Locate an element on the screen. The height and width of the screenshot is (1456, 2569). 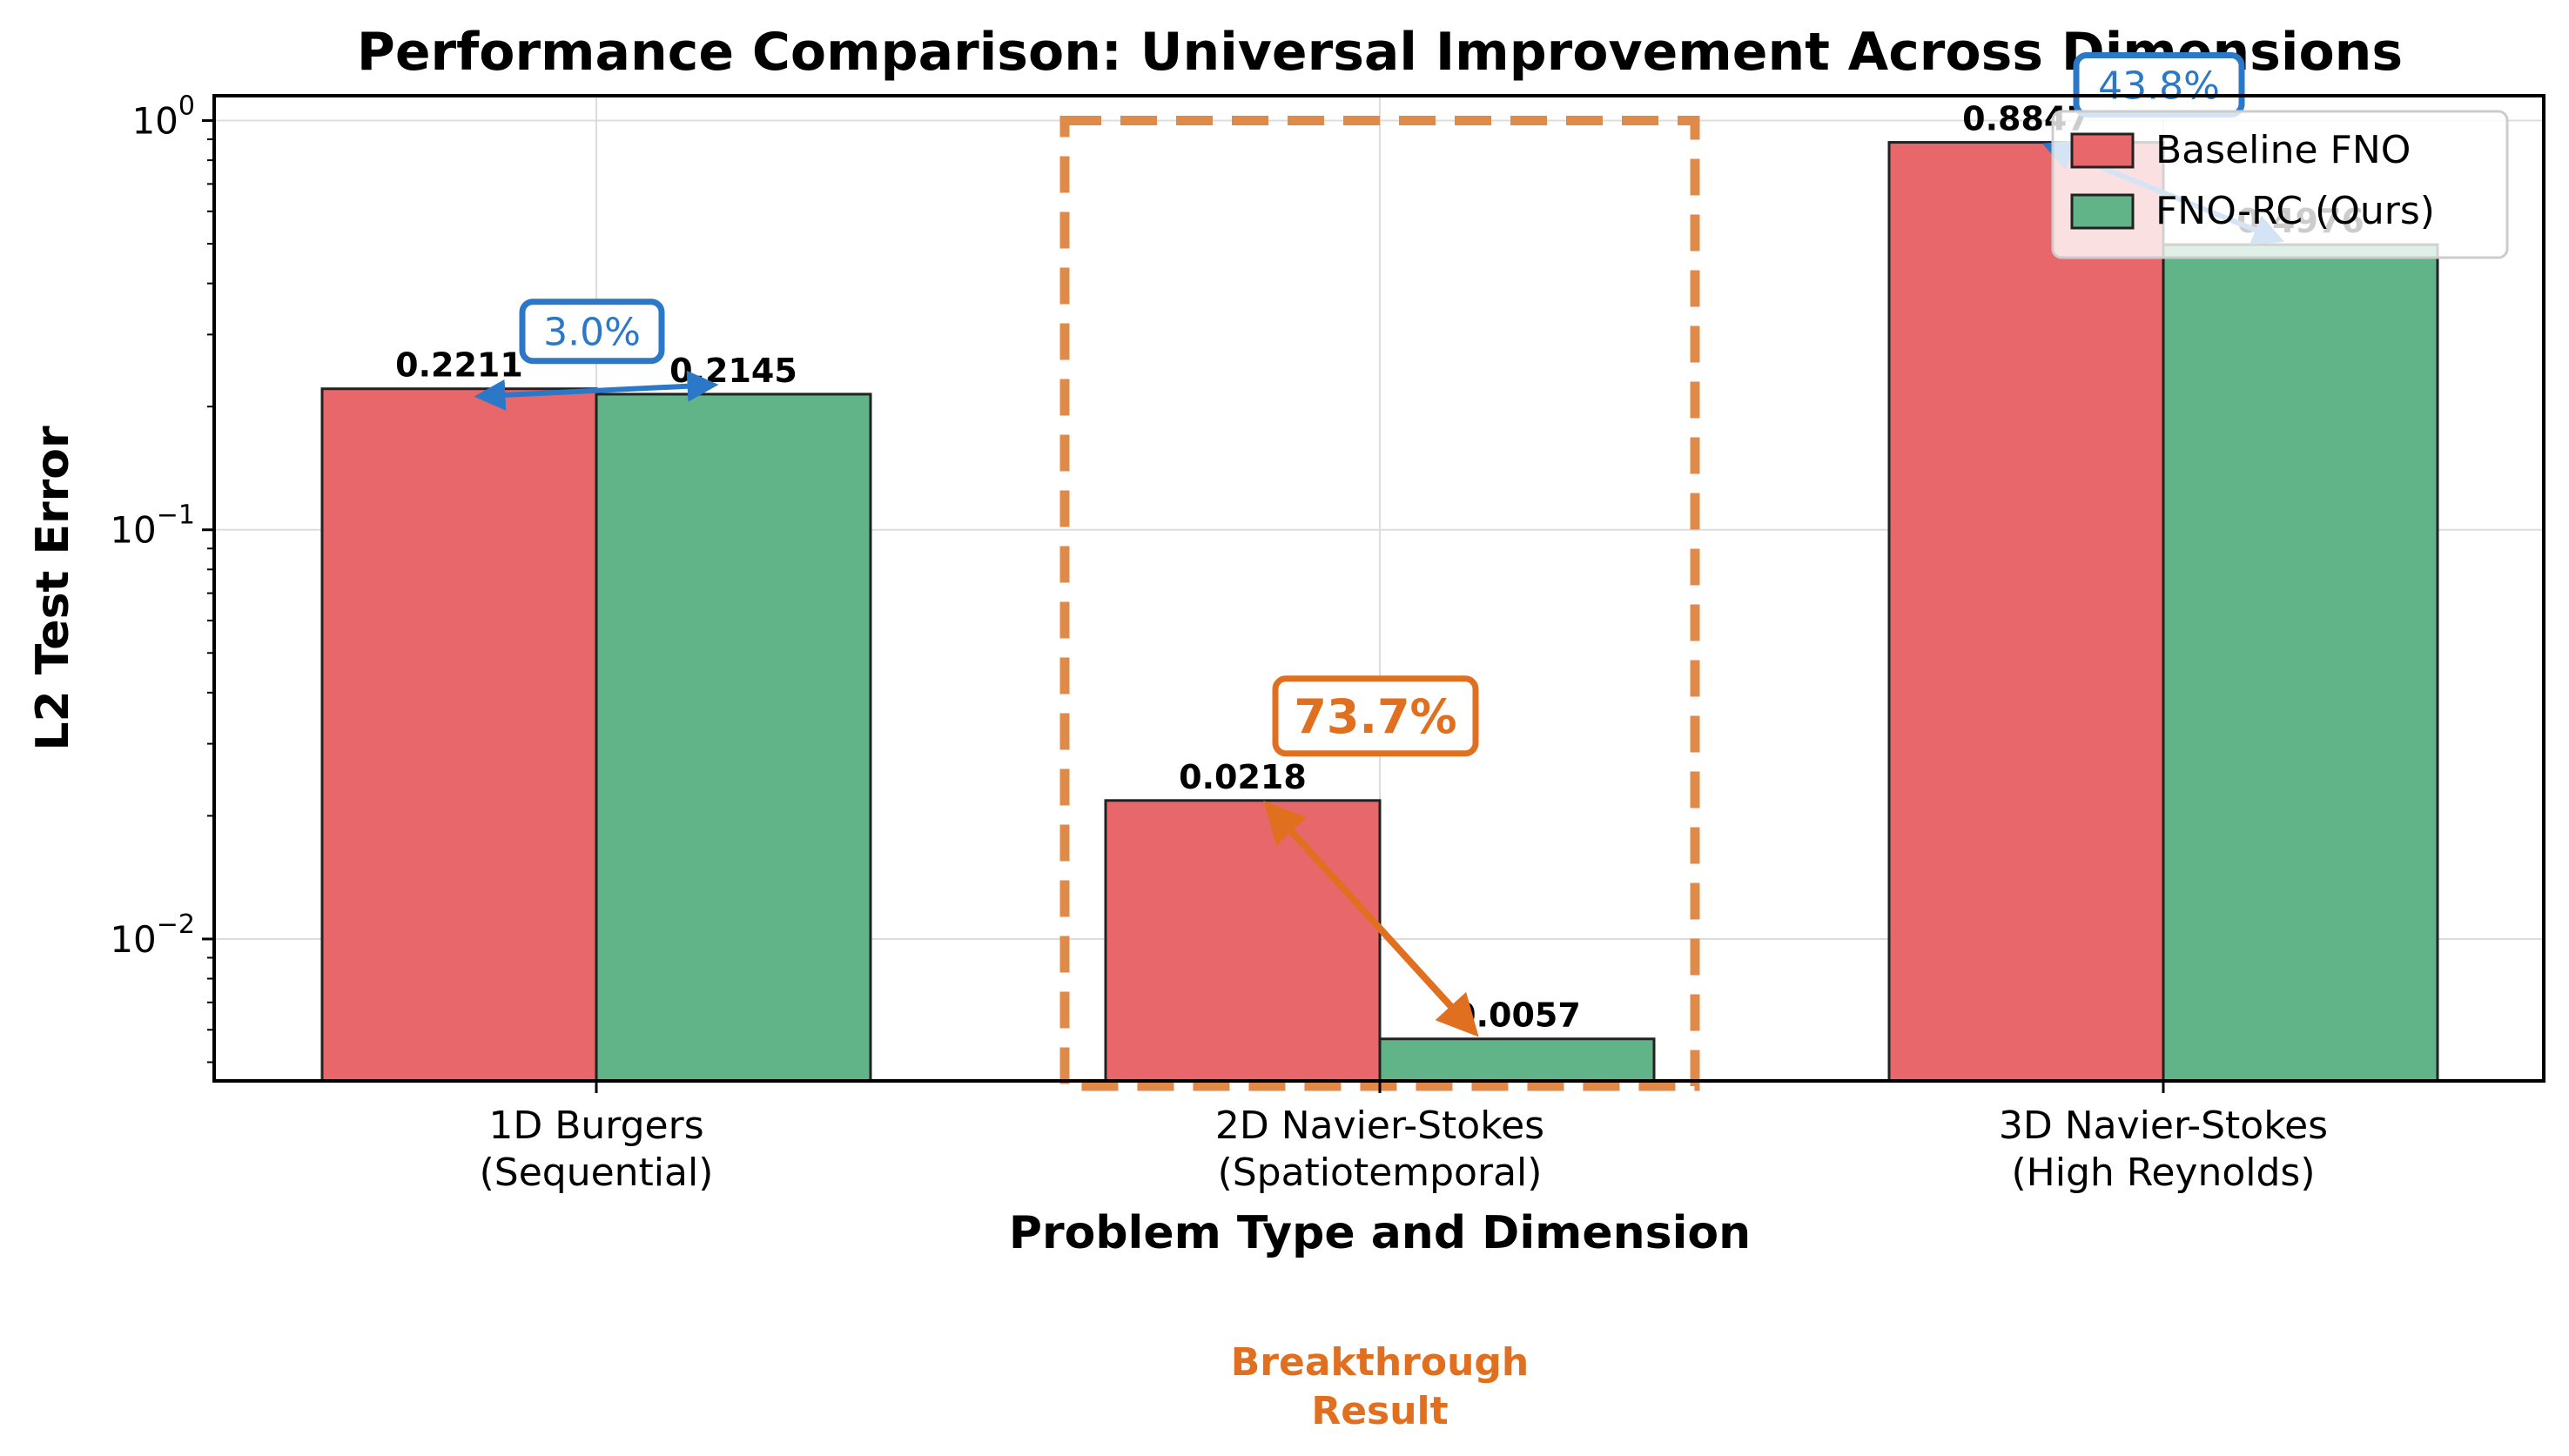
y-tick-label: 10⁻² is located at coordinates (153, 935).